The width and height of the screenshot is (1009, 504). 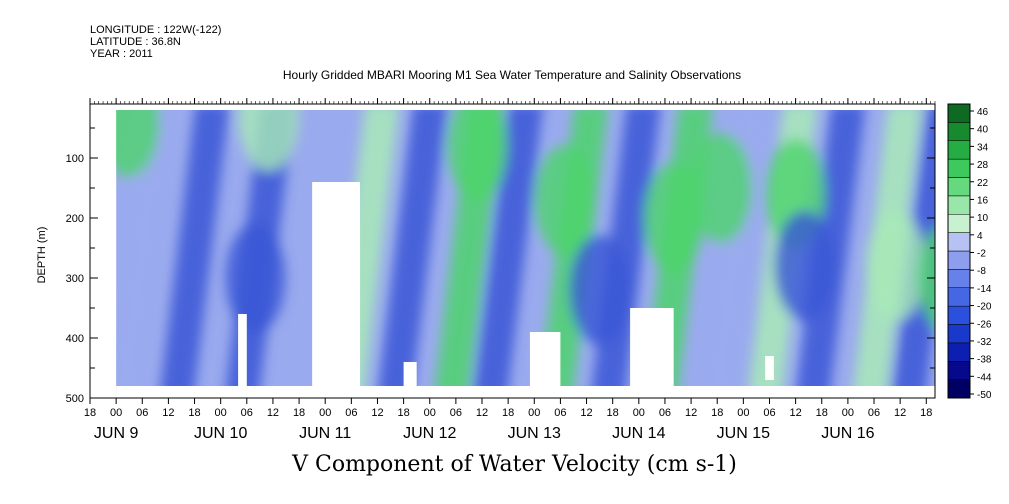 What do you see at coordinates (75, 399) in the screenshot?
I see `y-tick-label: 500` at bounding box center [75, 399].